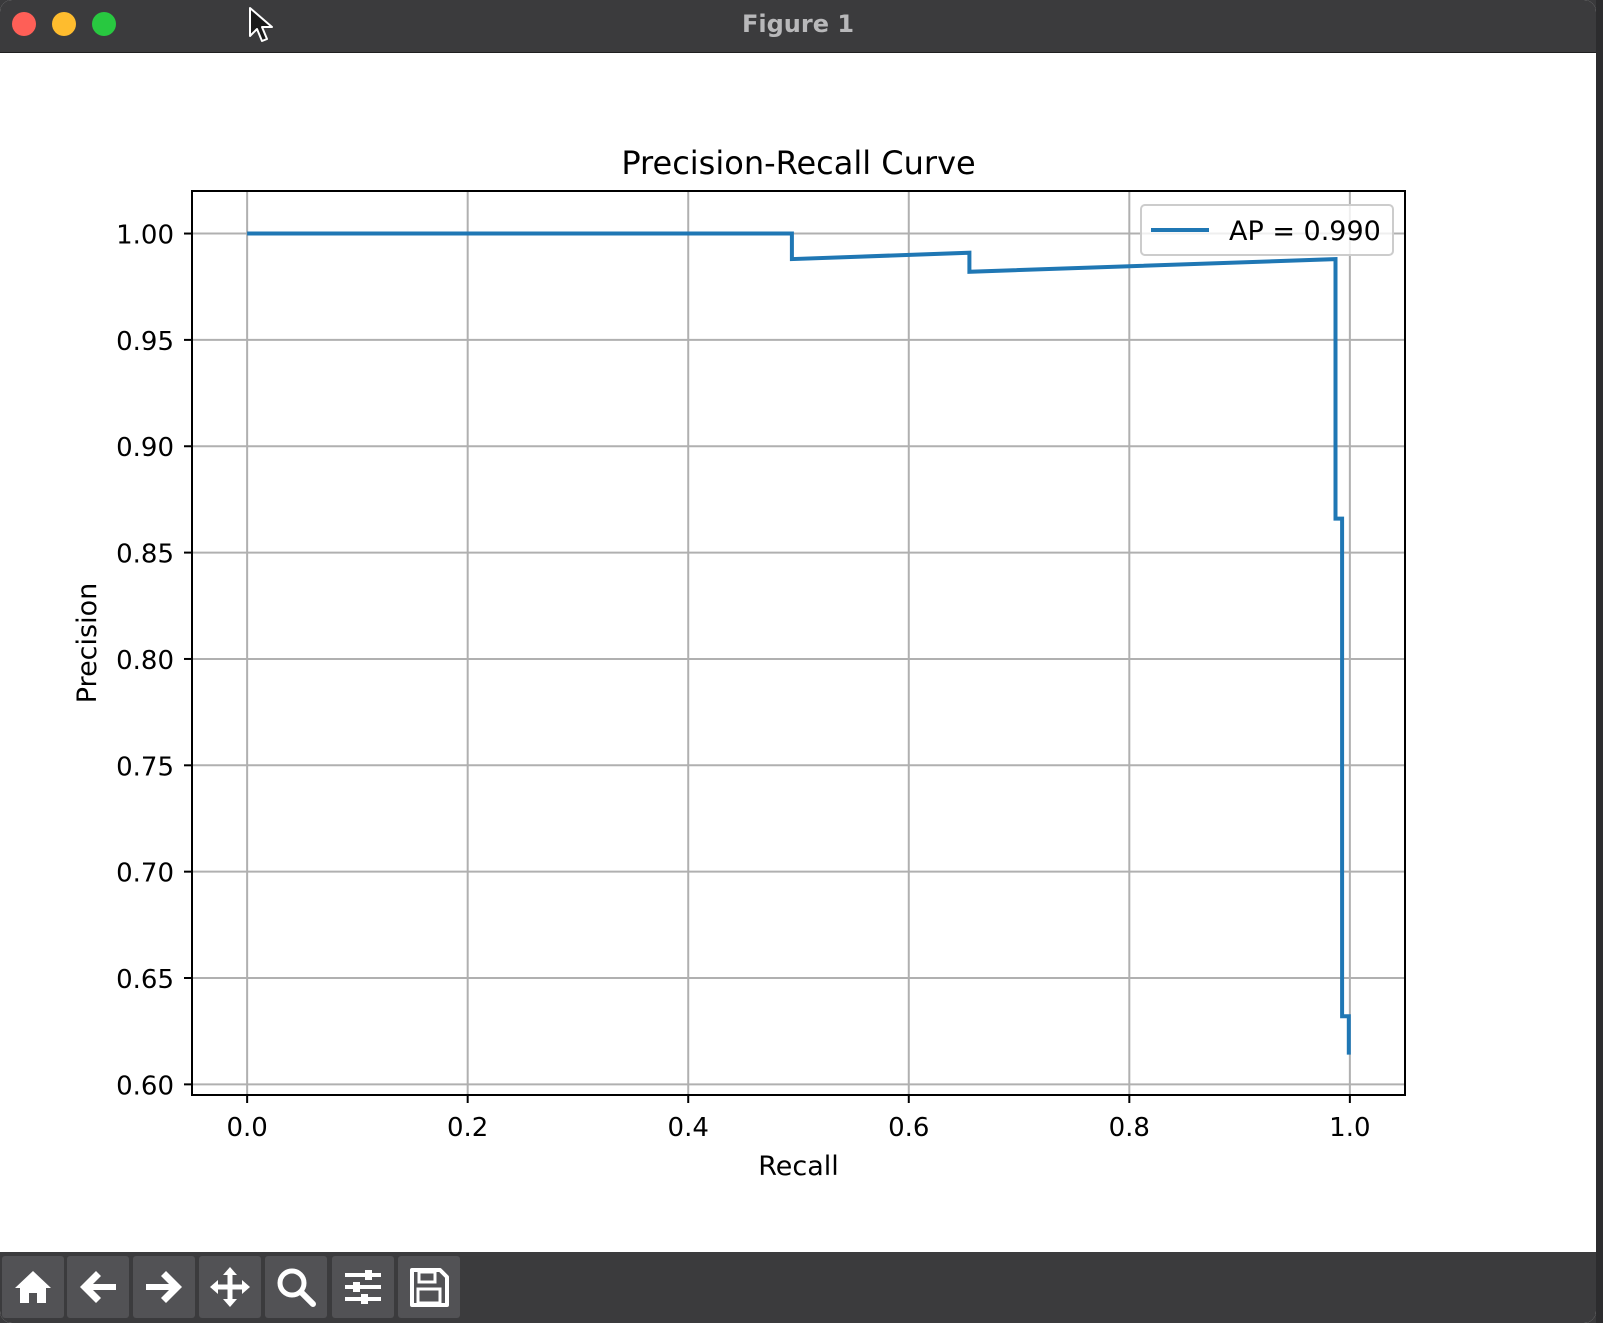 The height and width of the screenshot is (1323, 1603). Describe the element at coordinates (145, 767) in the screenshot. I see `y-tick-label: 0.75` at that location.